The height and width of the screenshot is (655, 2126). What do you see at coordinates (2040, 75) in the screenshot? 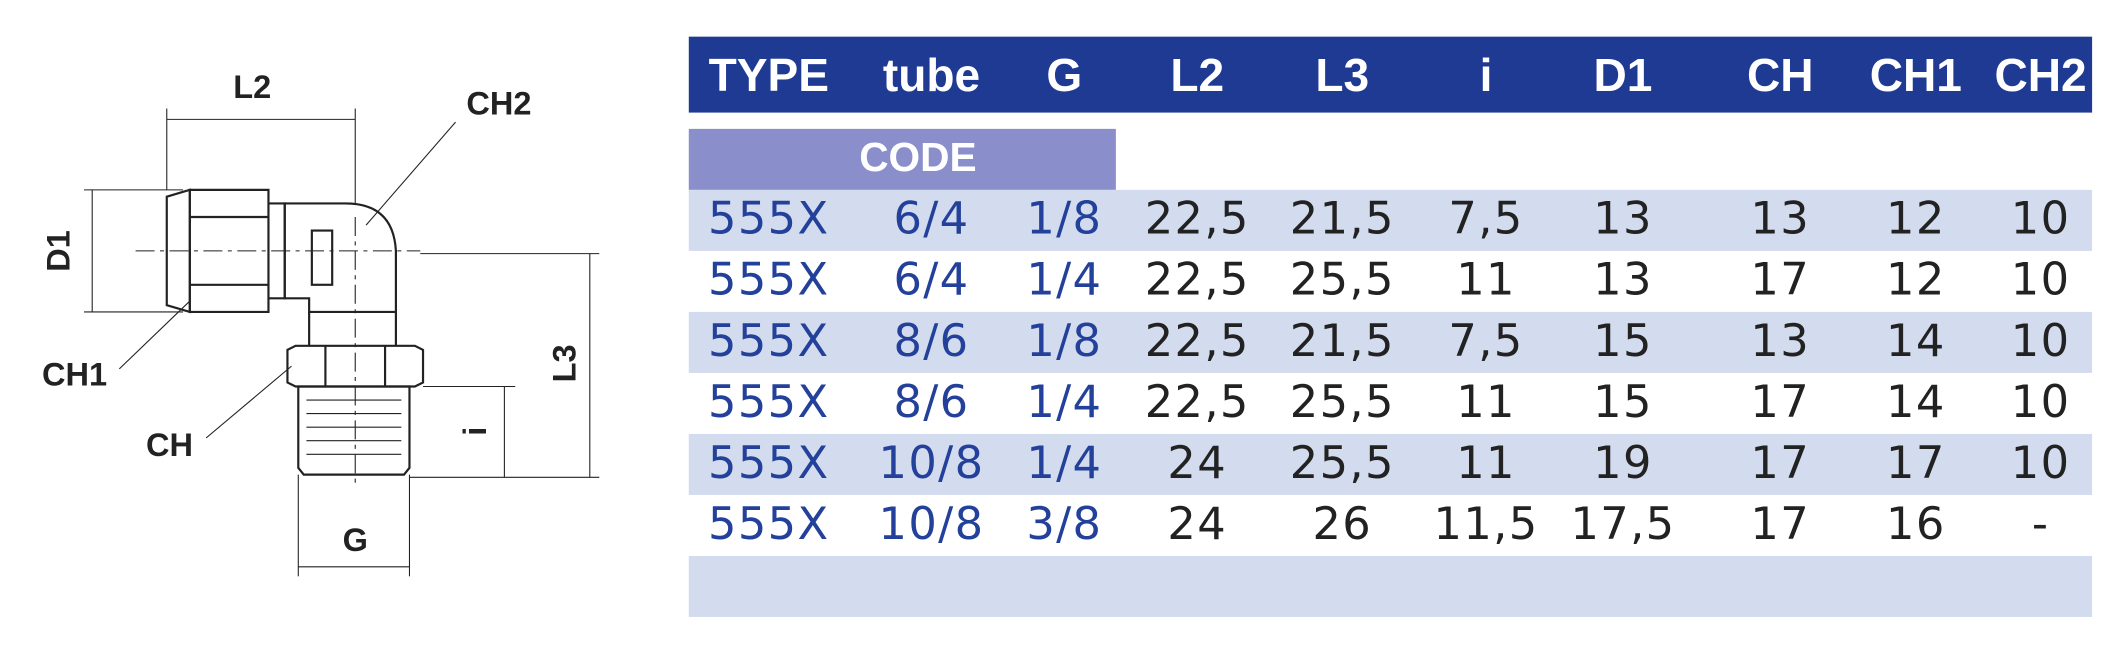
I see `column-header: CH2` at bounding box center [2040, 75].